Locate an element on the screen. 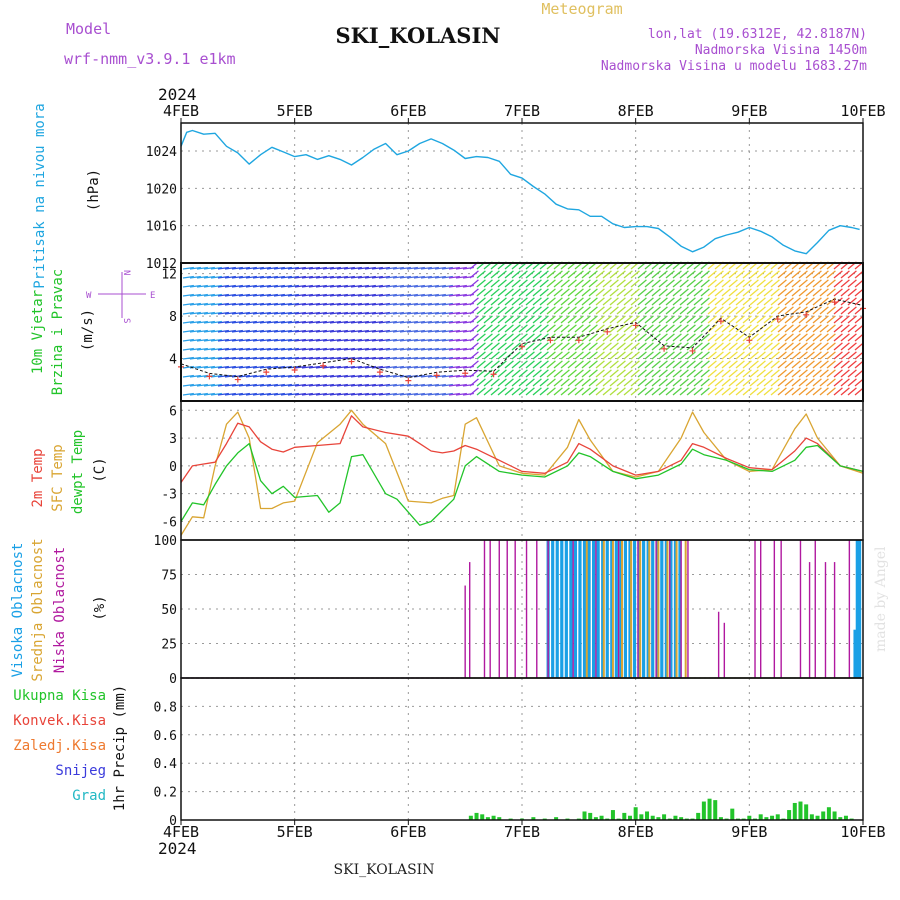 The height and width of the screenshot is (900, 900). xtick-label-top: 5FEB is located at coordinates (295, 111).